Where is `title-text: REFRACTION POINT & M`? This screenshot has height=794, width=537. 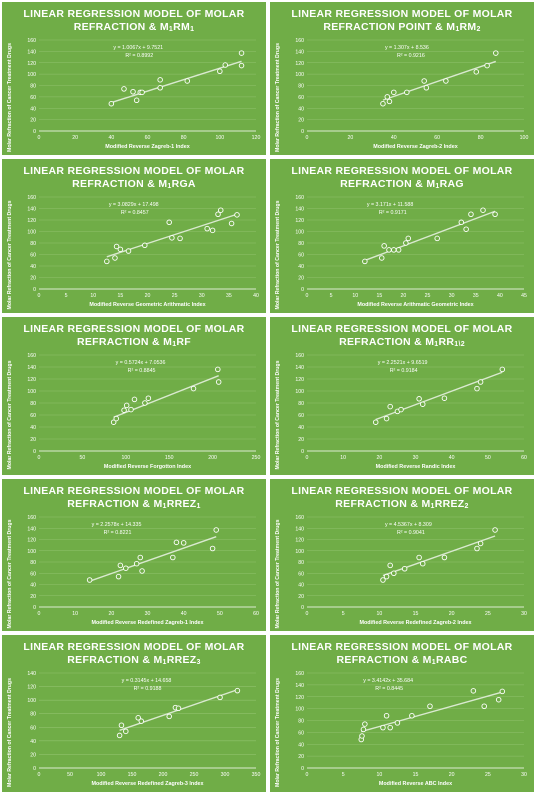
title-text: REFRACTION POINT & M is located at coordinates (389, 27).